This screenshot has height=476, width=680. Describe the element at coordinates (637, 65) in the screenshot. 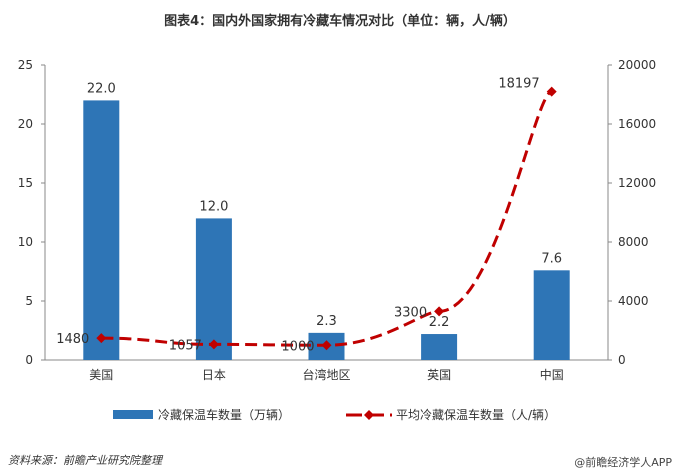

I see `right-tick-label: 20000` at that location.